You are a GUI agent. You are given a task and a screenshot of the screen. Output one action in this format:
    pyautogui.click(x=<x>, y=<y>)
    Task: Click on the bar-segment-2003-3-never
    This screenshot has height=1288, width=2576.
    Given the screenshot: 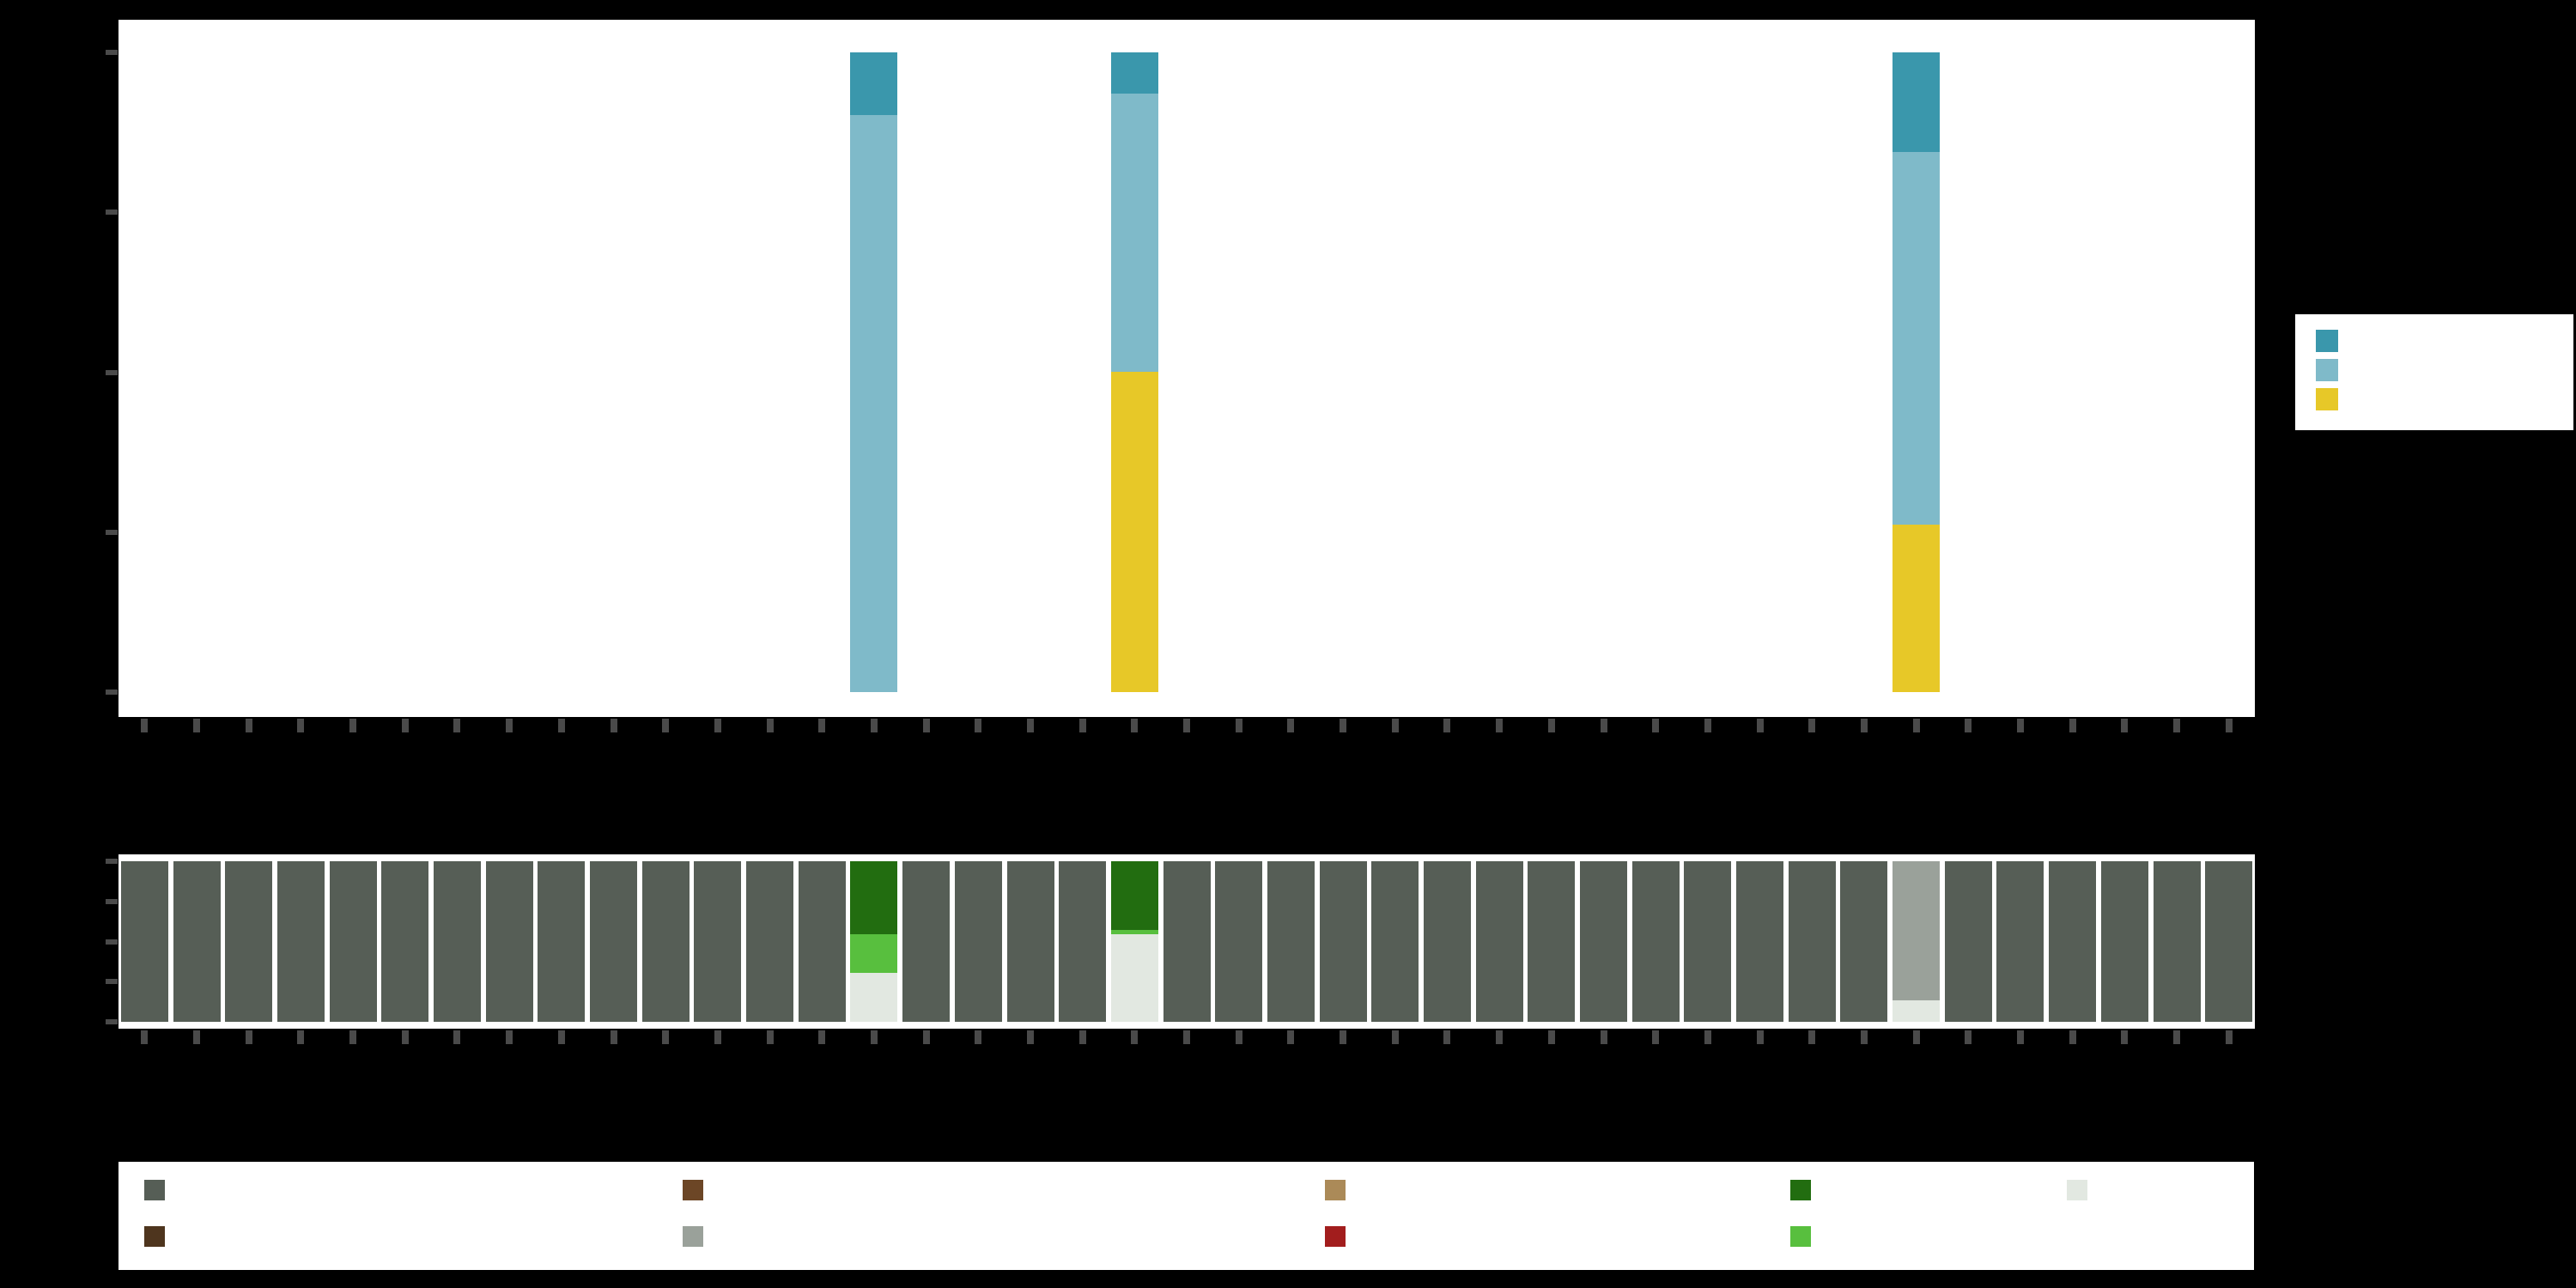 What is the action you would take?
    pyautogui.click(x=1134, y=532)
    